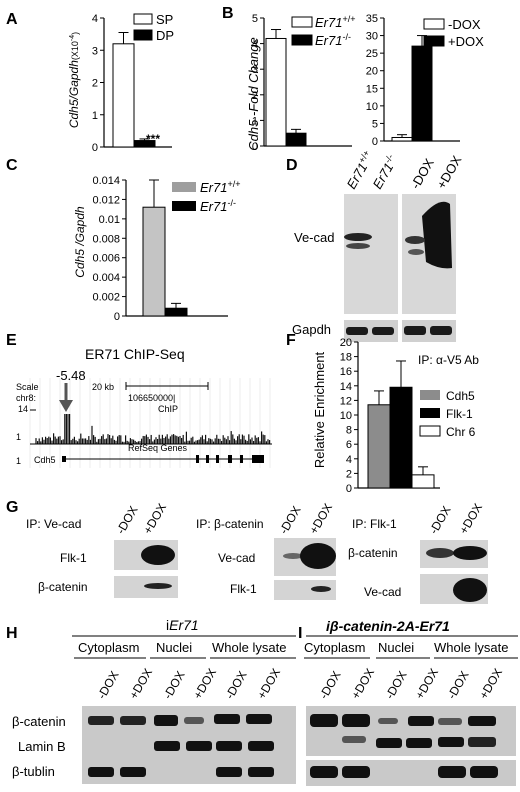  Describe the element at coordinates (11, 340) in the screenshot. I see `panel-label-e: E` at that location.